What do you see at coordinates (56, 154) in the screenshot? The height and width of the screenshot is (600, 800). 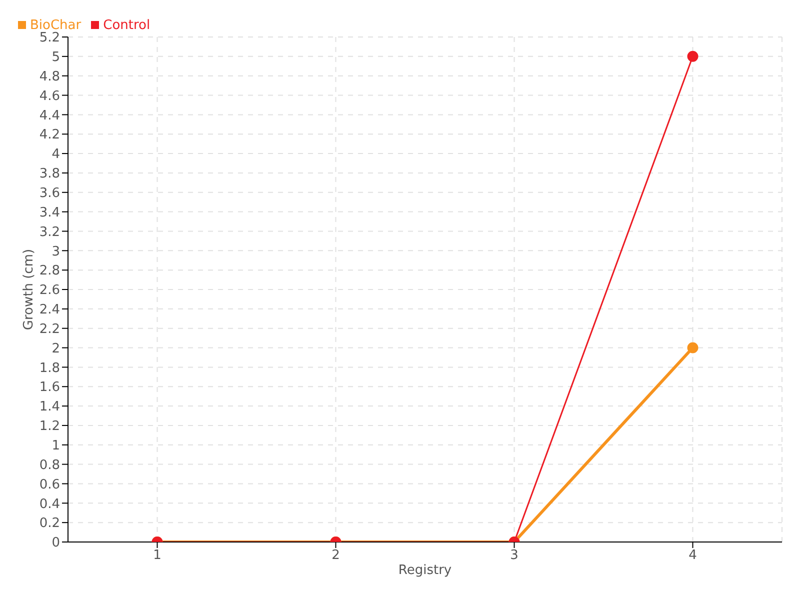 I see `y-tick-label: 4` at bounding box center [56, 154].